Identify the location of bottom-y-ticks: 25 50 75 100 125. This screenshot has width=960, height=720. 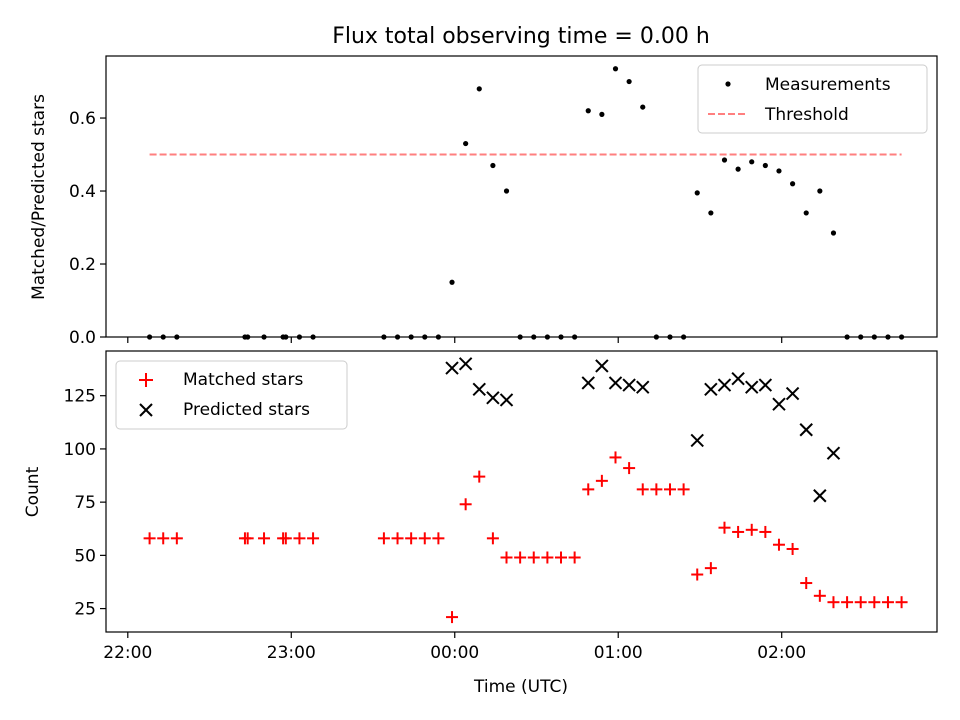
(85, 503).